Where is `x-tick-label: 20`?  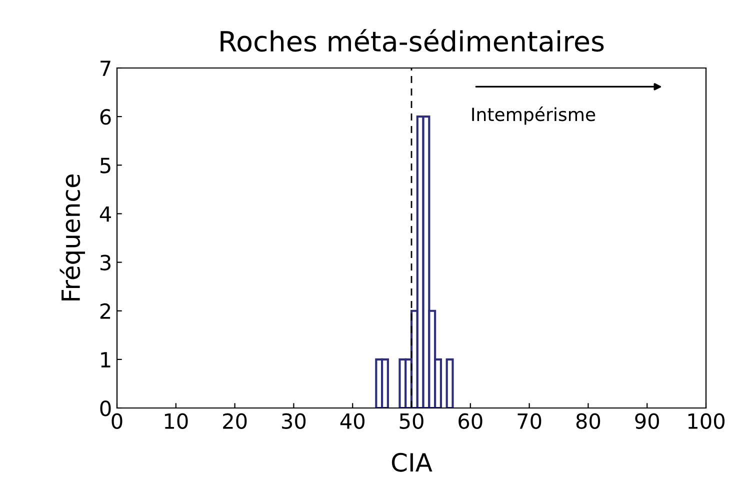
x-tick-label: 20 is located at coordinates (235, 421).